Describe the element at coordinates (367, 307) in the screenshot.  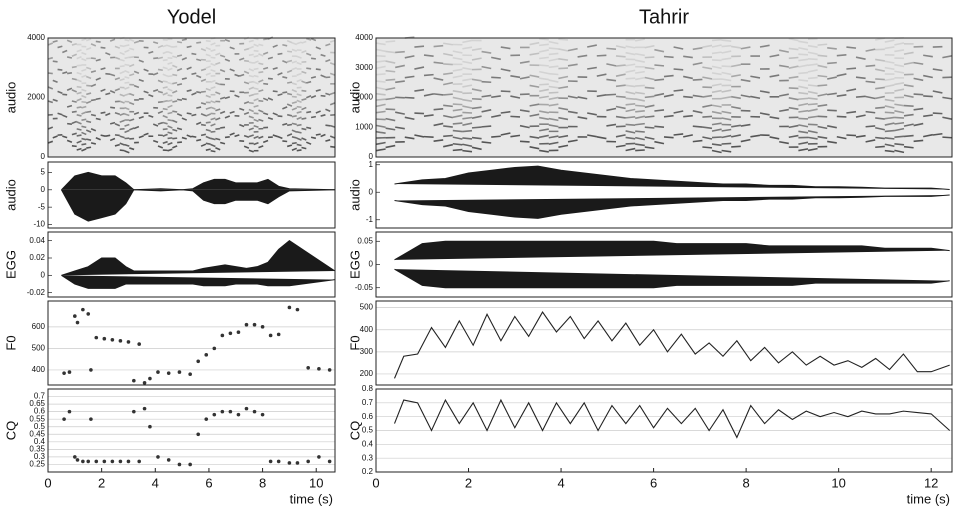
I see `y-tick-label: 500` at that location.